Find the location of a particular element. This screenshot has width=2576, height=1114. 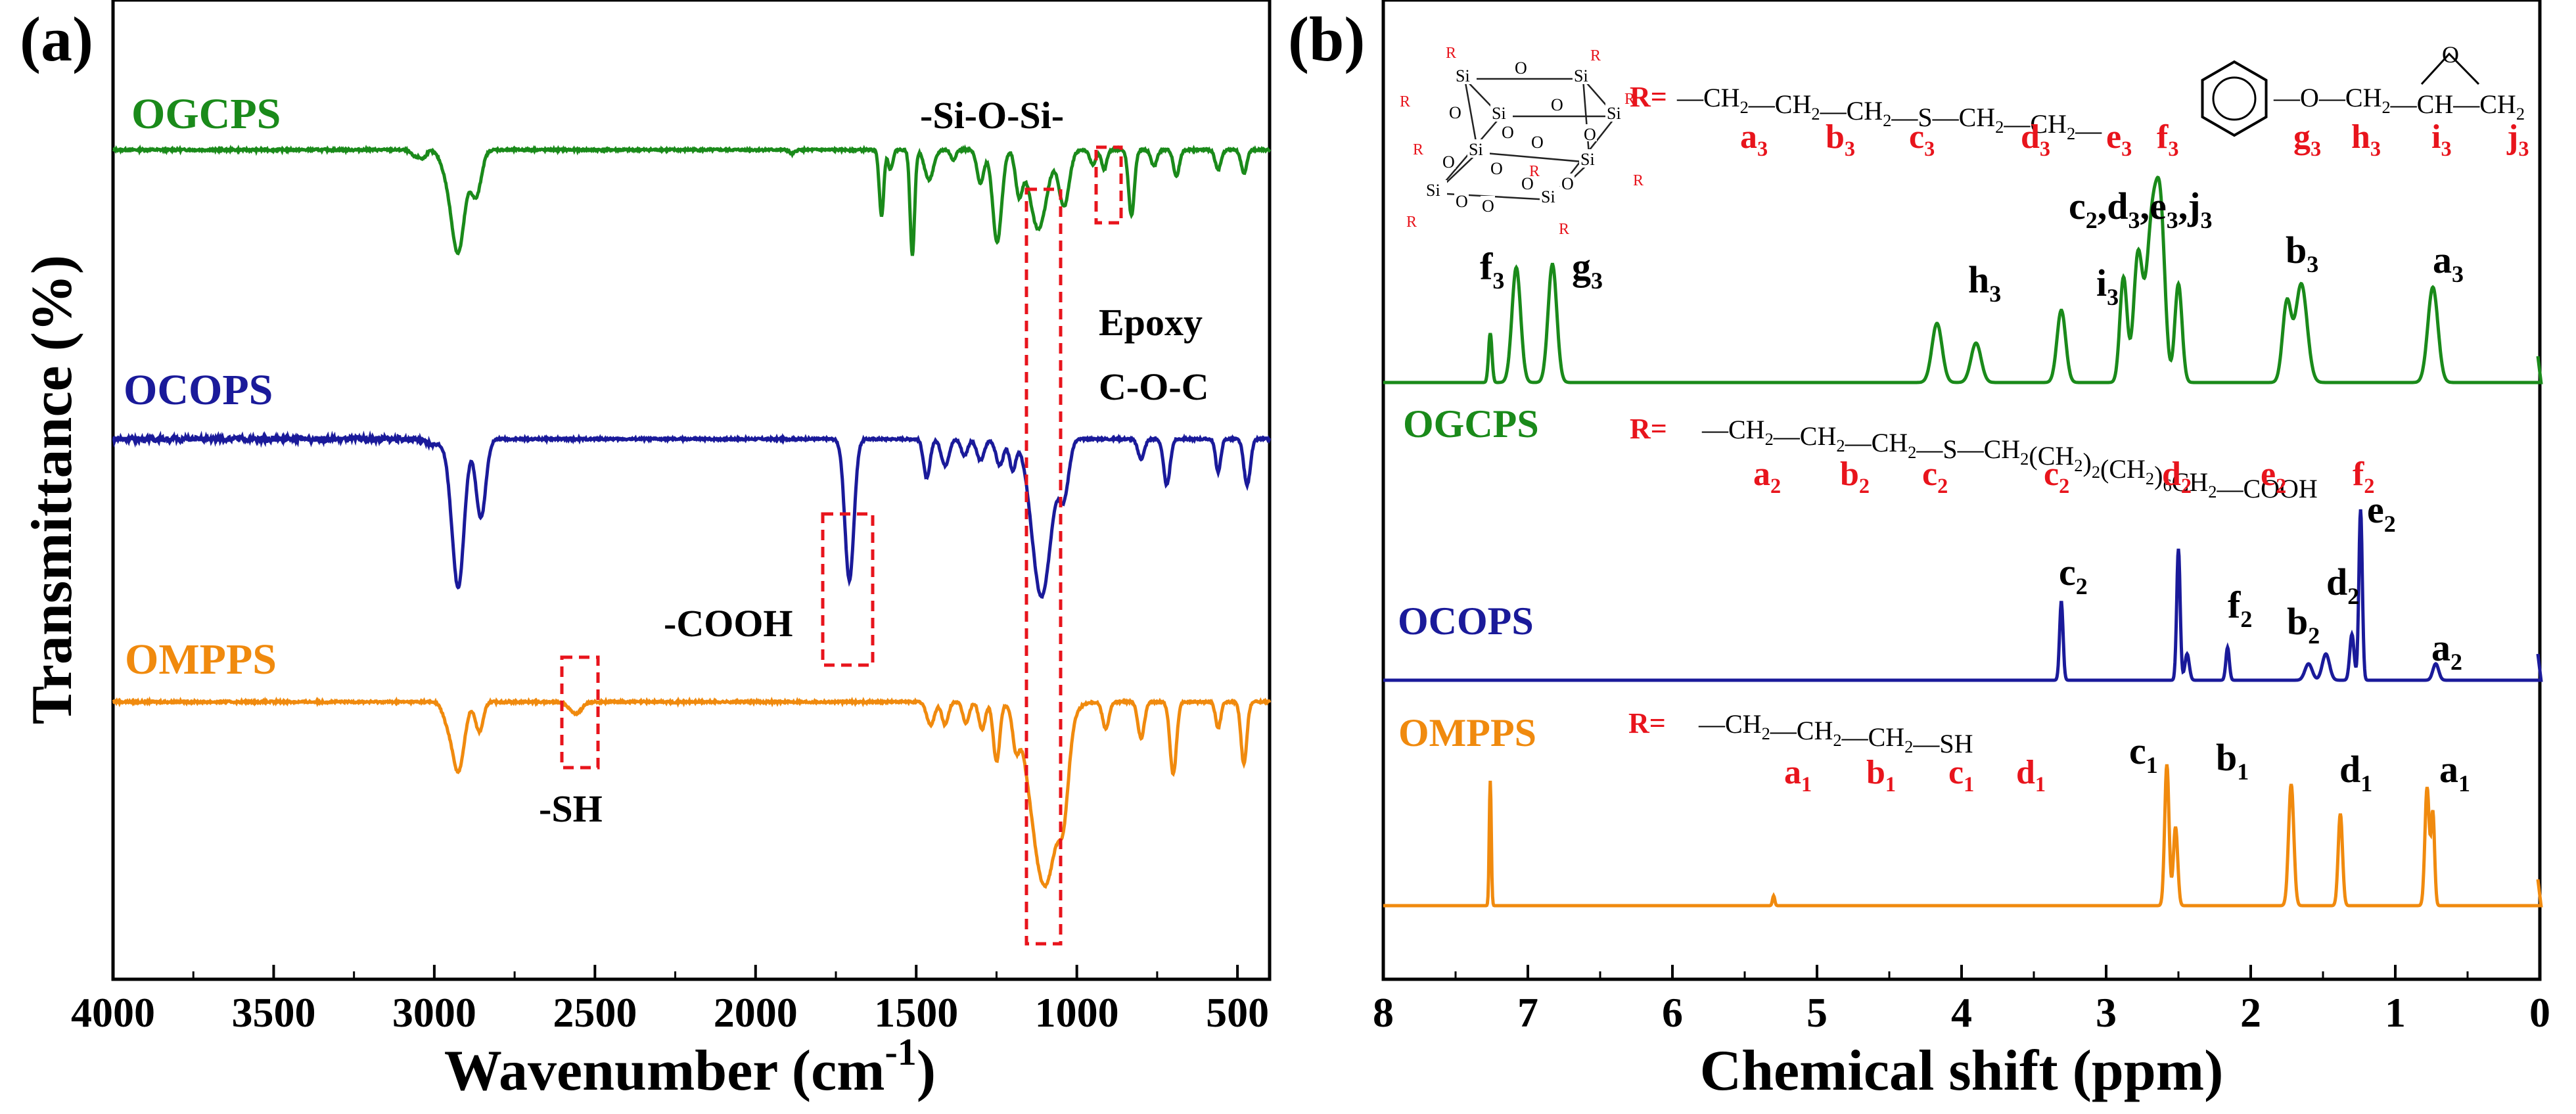

benzene-aromatic-circle is located at coordinates (2234, 98).